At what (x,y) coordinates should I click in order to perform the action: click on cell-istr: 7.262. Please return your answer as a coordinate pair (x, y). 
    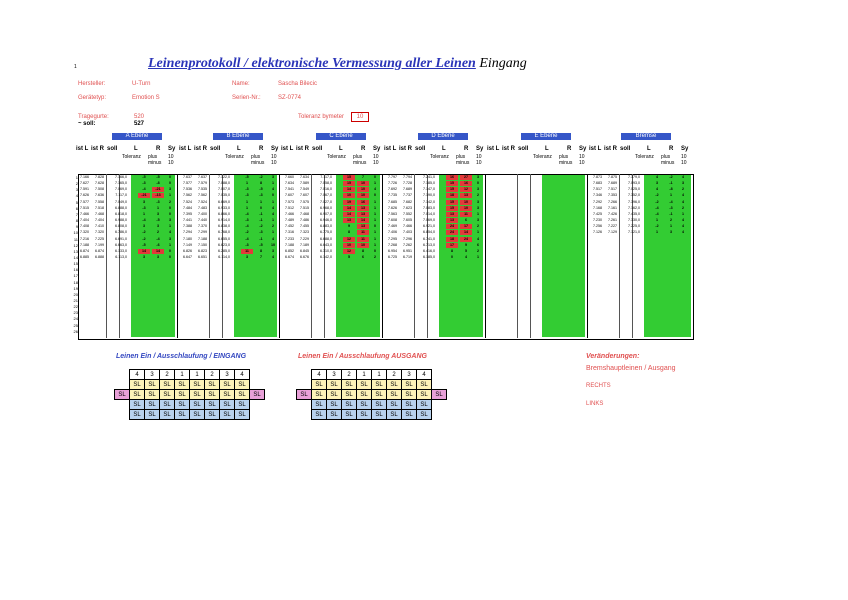
    Looking at the image, I should click on (407, 244).